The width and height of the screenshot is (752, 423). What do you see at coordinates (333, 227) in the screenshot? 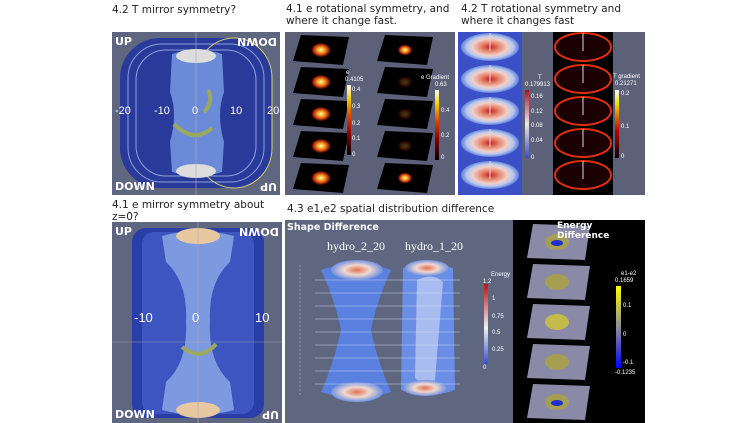
I see `shape-difference-title: Shape Difference` at bounding box center [333, 227].